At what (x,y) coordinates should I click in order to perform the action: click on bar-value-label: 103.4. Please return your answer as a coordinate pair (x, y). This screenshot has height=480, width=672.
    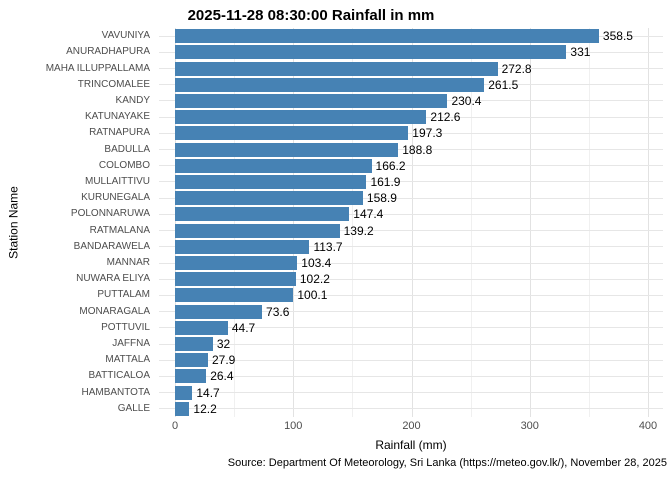
    Looking at the image, I should click on (316, 263).